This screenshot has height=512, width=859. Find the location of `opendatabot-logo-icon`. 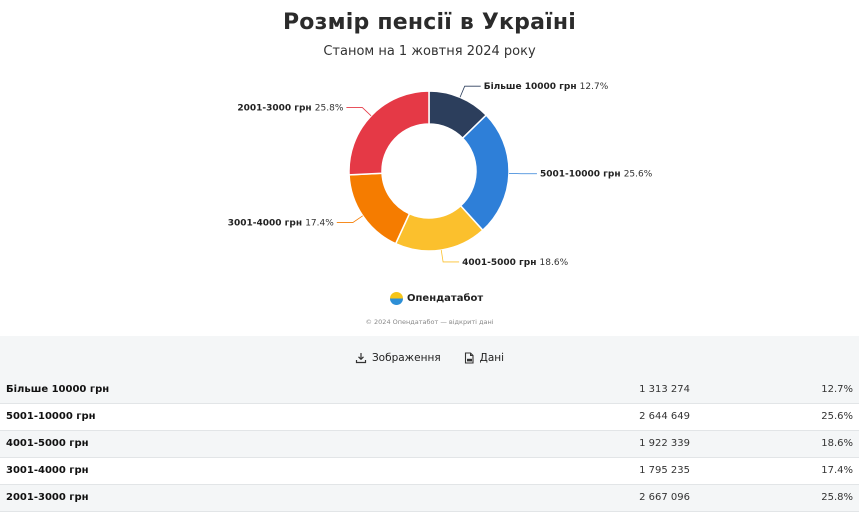

opendatabot-logo-icon is located at coordinates (396, 298).